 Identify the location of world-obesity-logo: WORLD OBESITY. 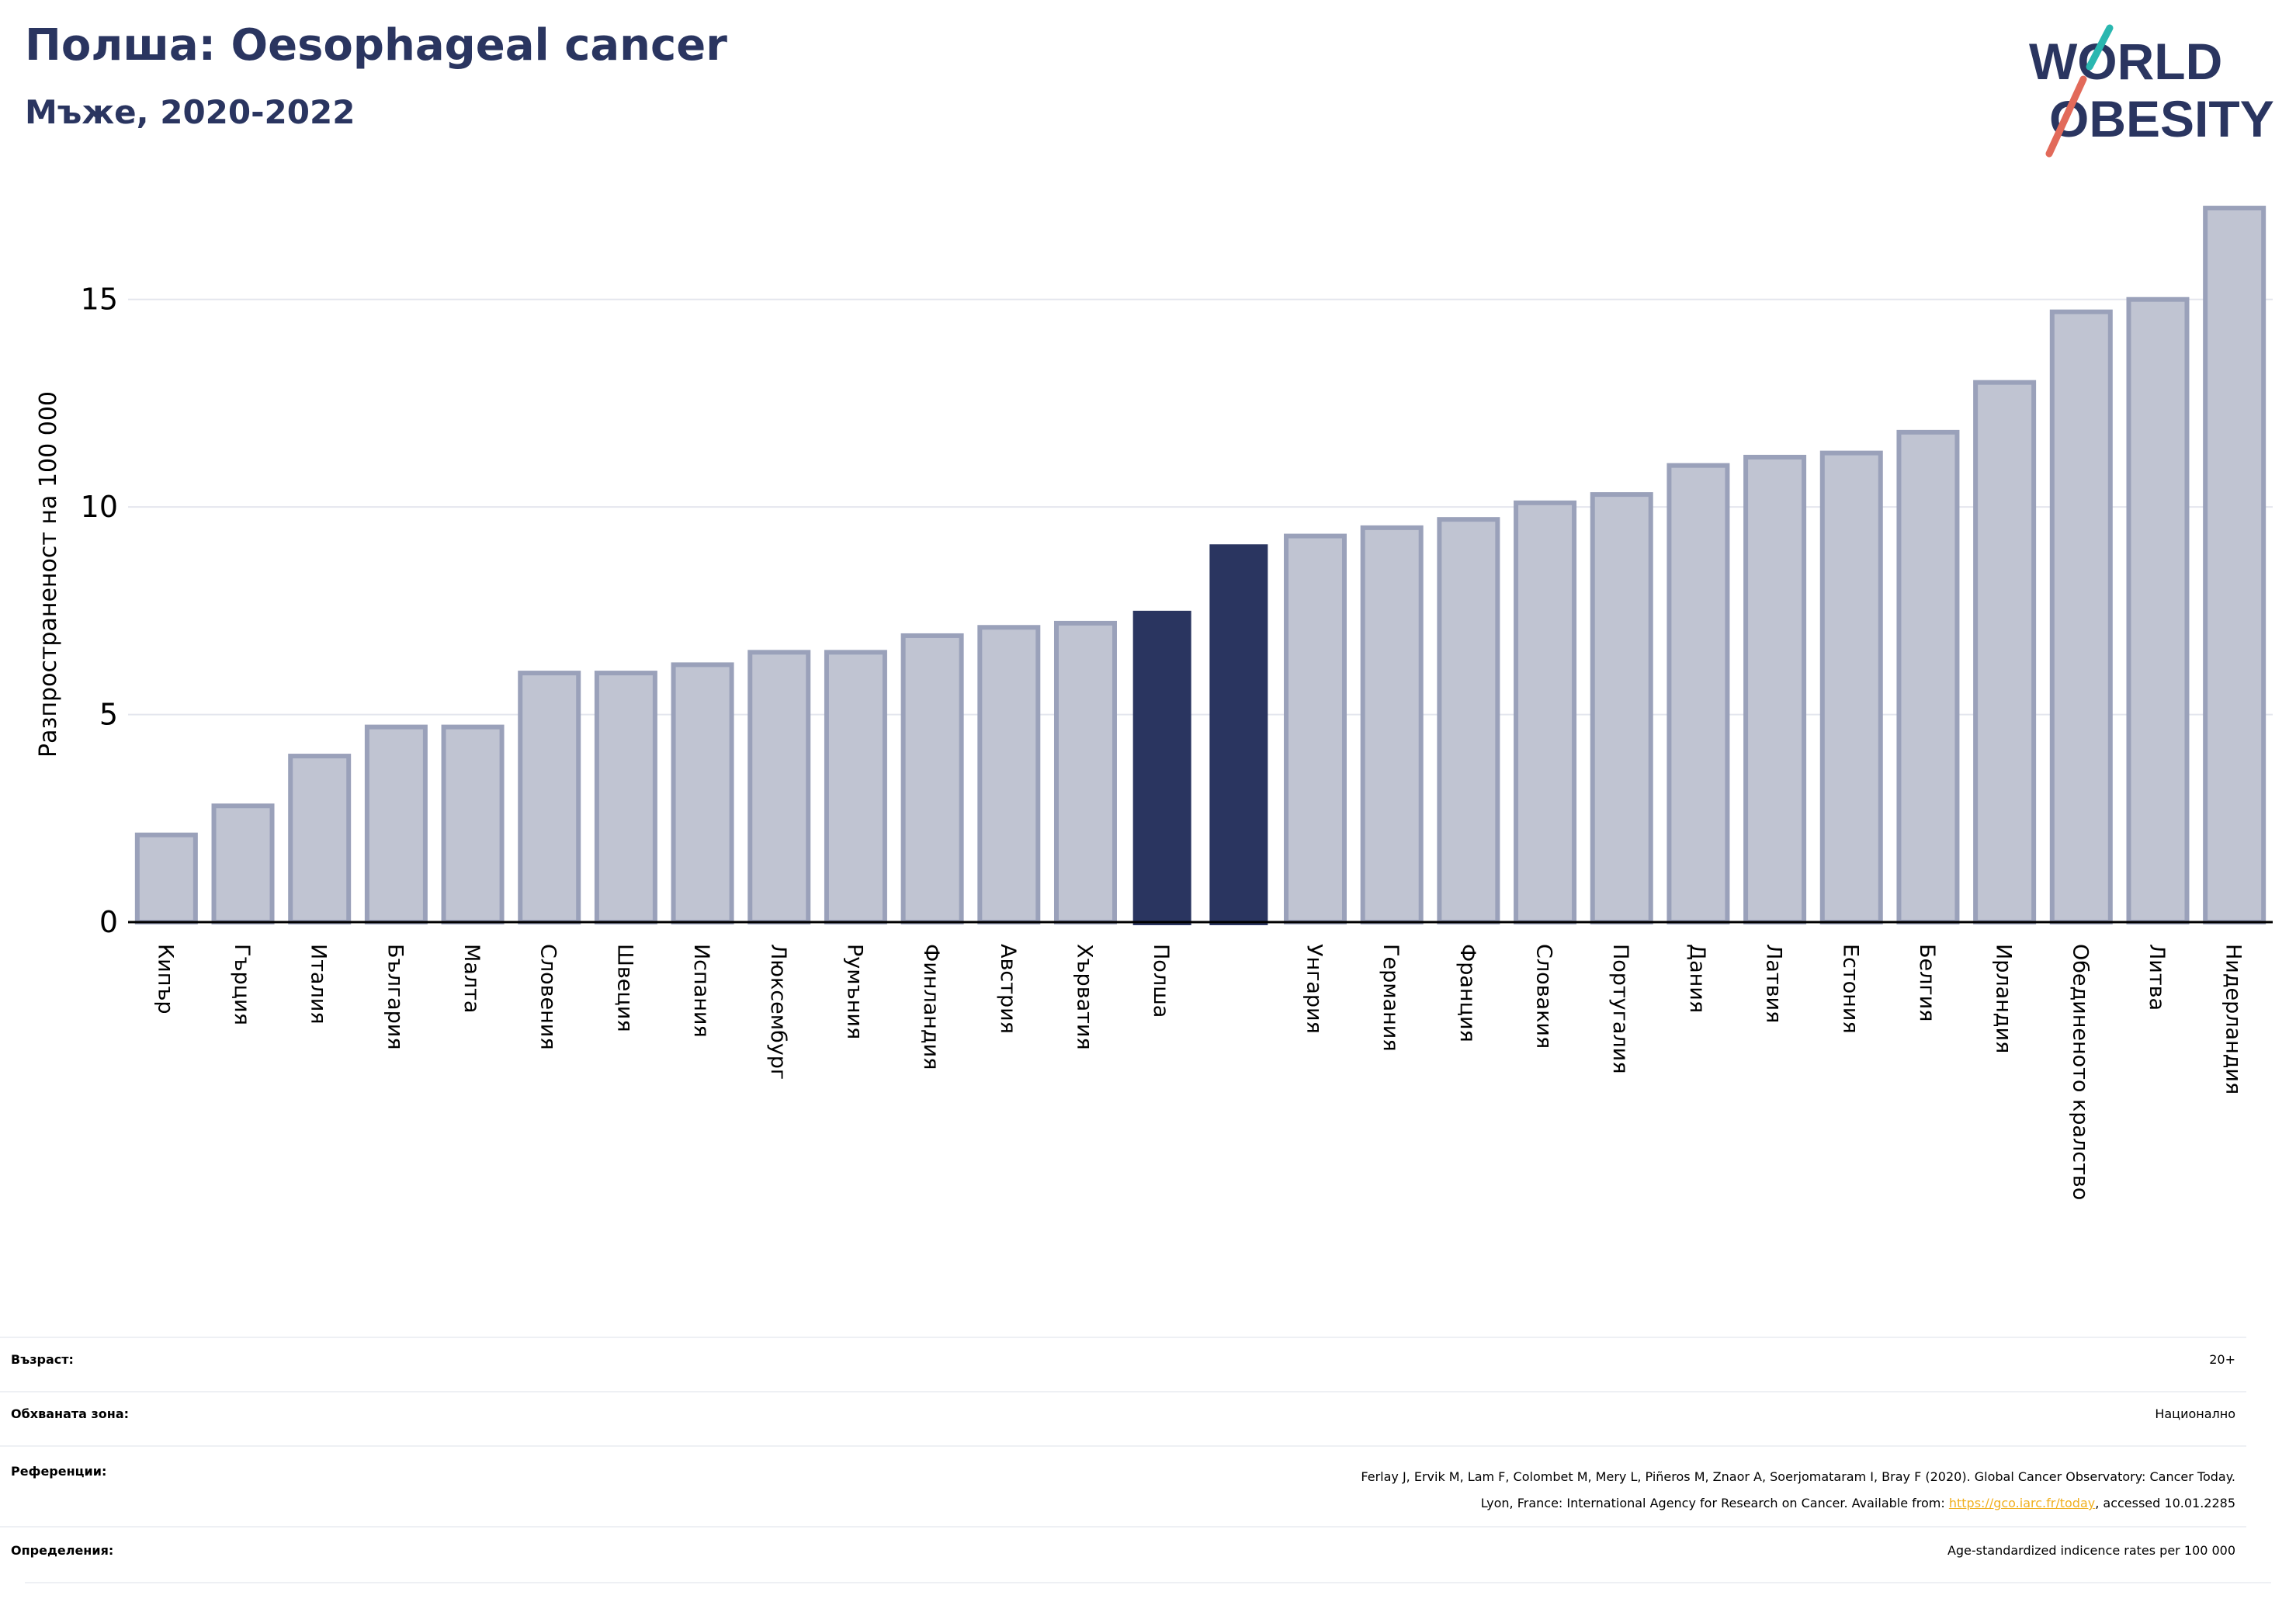
(2151, 91).